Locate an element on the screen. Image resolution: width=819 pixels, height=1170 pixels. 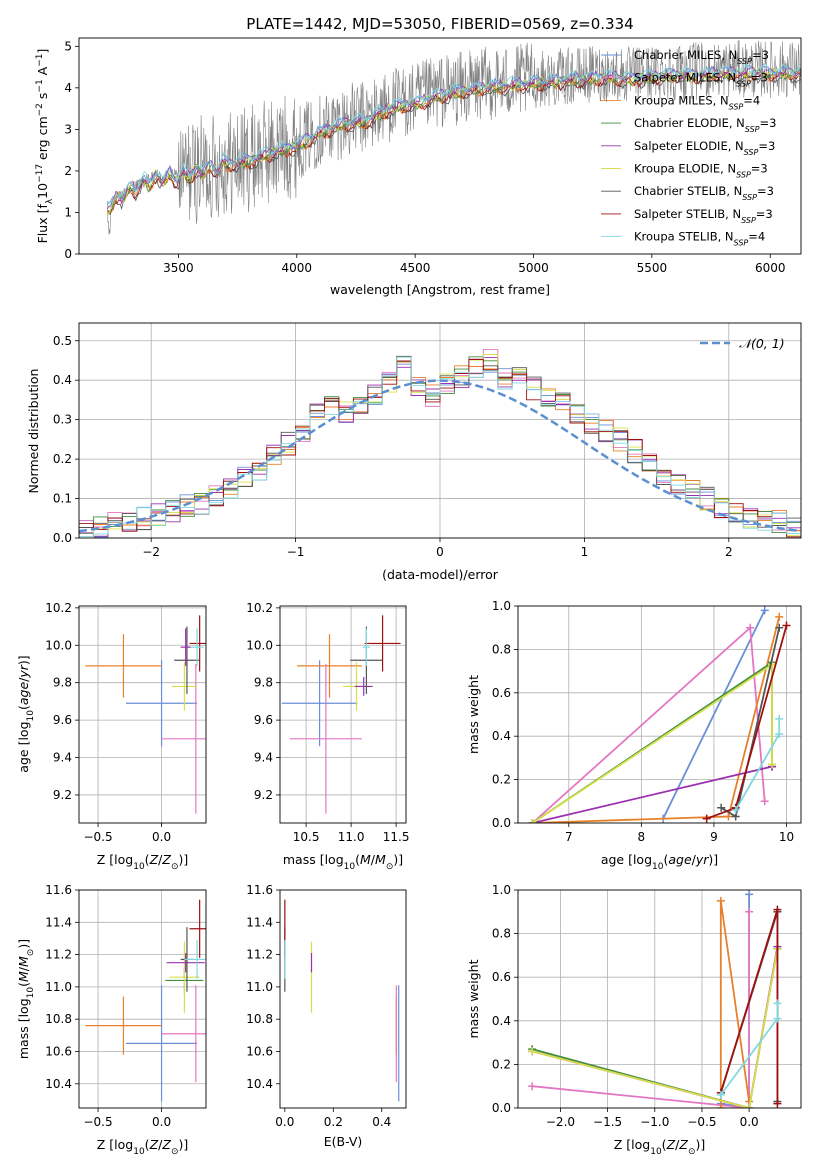
x-tick-label: 0 is located at coordinates (440, 552).